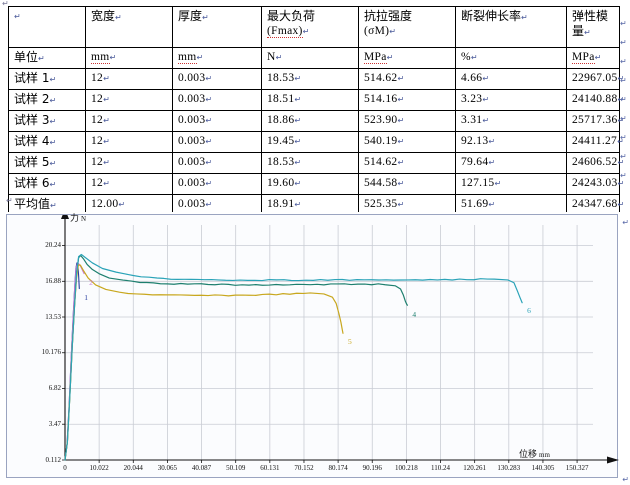 Image resolution: width=630 pixels, height=485 pixels. What do you see at coordinates (47, 163) in the screenshot?
I see `cell-label: 试样 5↵` at bounding box center [47, 163].